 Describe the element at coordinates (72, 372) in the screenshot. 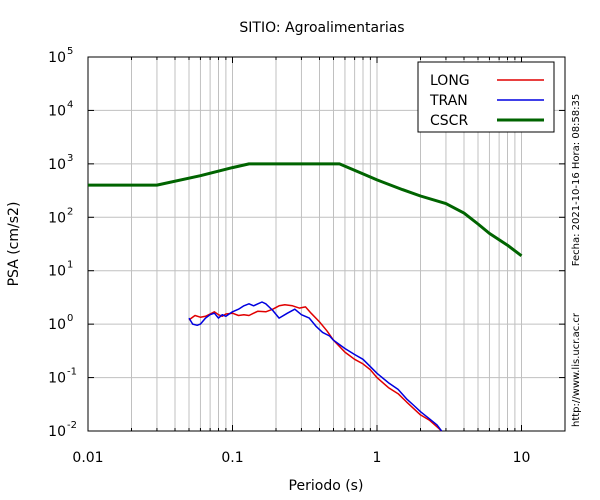

I see `y-tick-label-exponent: -1` at that location.